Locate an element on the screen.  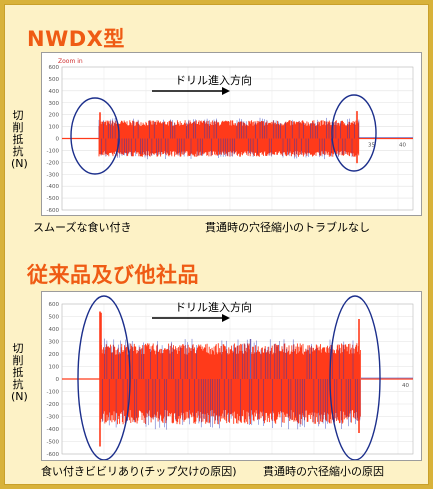
top-ylabel: 切削抵抗(N) is located at coordinates (19, 139).